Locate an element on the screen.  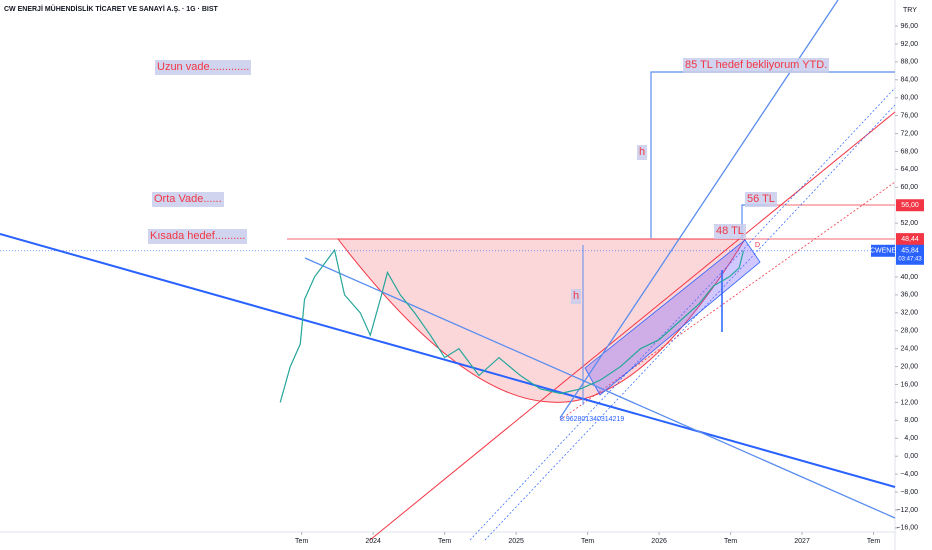
y-tick-label: 60,00 is located at coordinates (909, 187).